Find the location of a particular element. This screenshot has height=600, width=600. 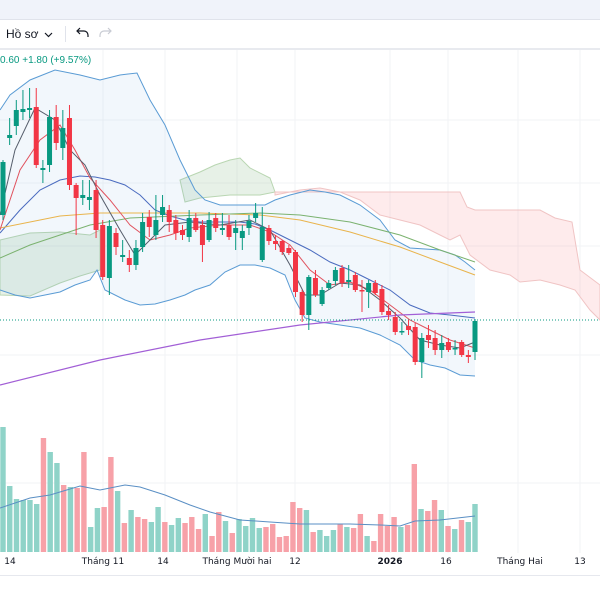

ichimoku-cloud-bullish is located at coordinates (227, 180).